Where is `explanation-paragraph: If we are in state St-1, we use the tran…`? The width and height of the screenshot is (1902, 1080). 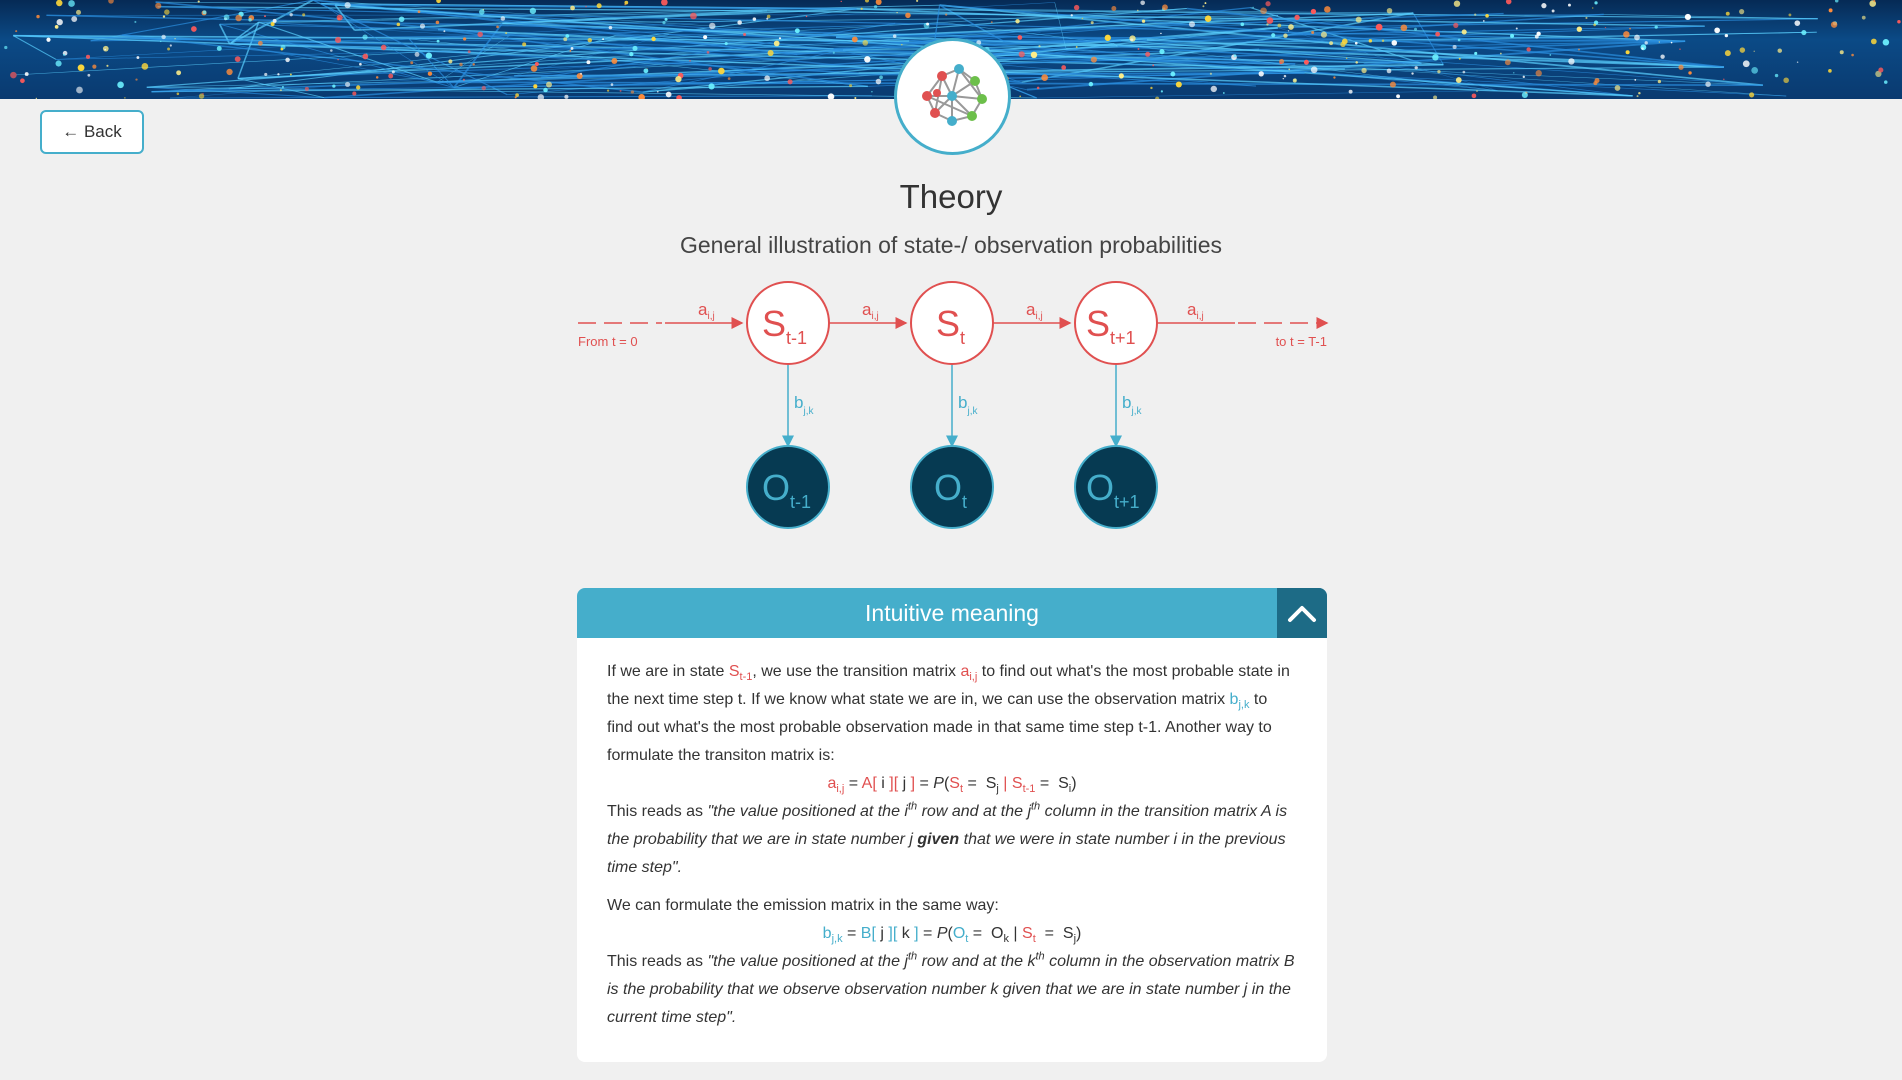 explanation-paragraph: If we are in state St-1, we use the tran… is located at coordinates (948, 713).